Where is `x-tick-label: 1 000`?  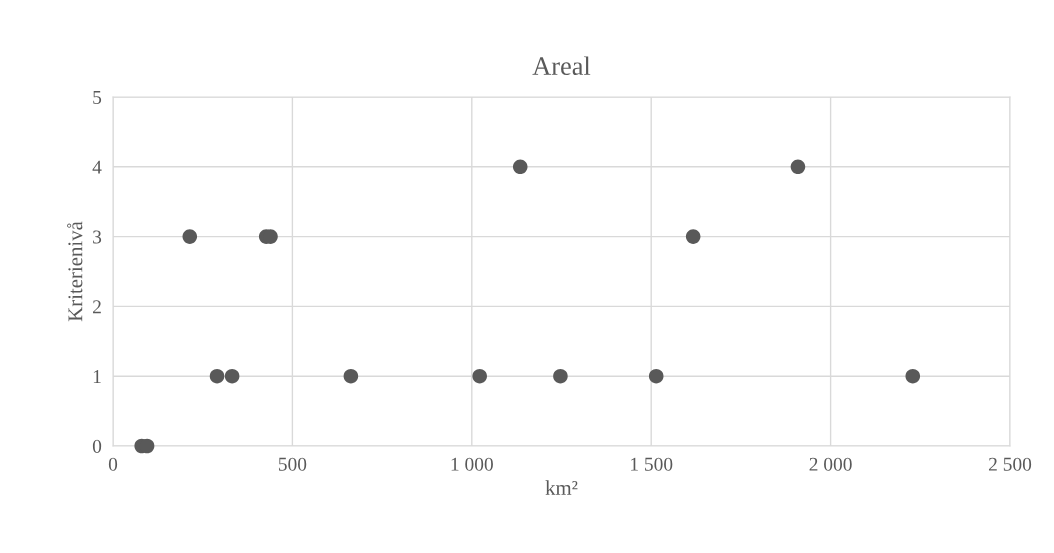 x-tick-label: 1 000 is located at coordinates (472, 464).